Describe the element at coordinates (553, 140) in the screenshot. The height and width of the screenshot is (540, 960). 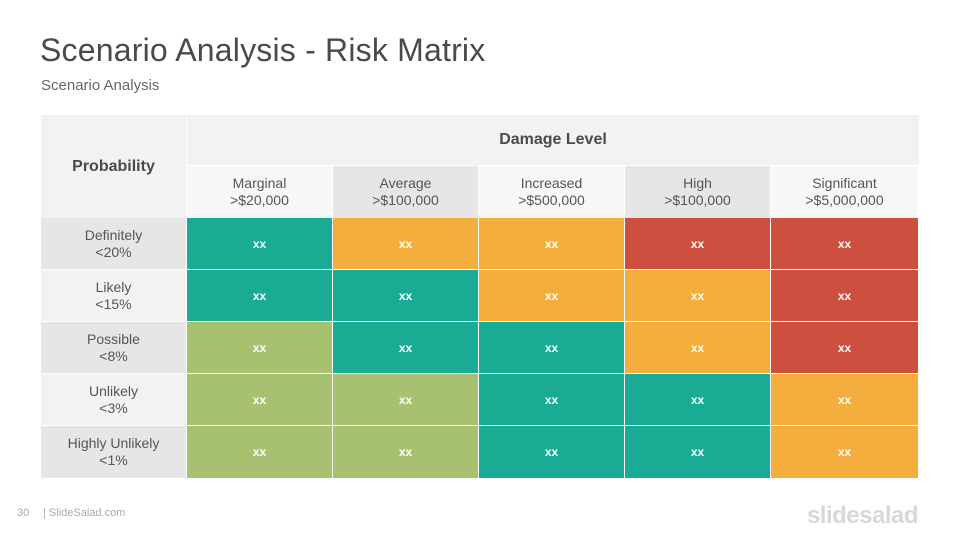
I see `damage-level-header: Damage Level` at that location.